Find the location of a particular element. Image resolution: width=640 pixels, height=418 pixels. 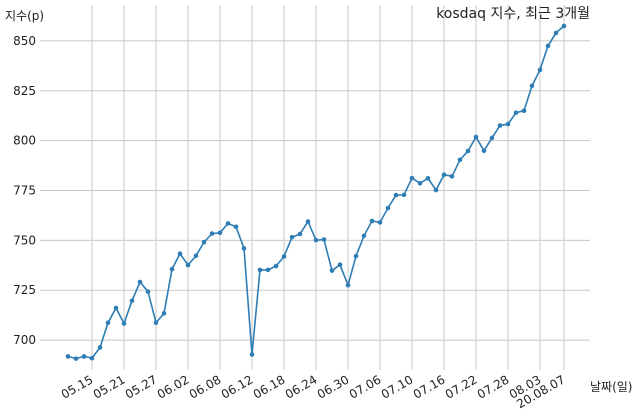

x-tick-label: 07.10 is located at coordinates (397, 386).